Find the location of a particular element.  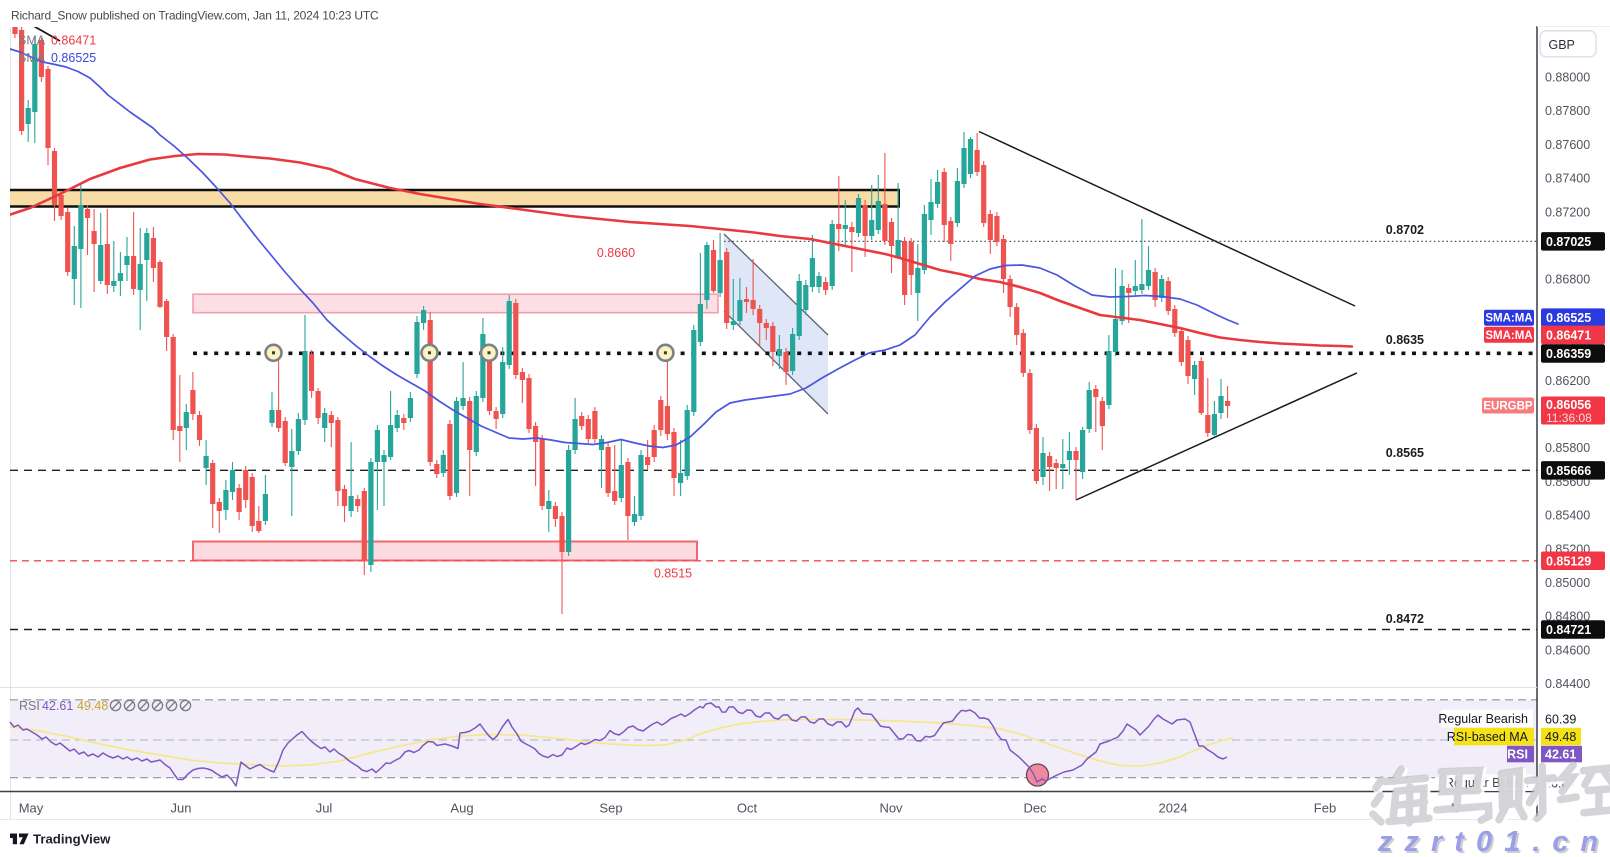

svg-text: 0.8702 is located at coordinates (1405, 230).